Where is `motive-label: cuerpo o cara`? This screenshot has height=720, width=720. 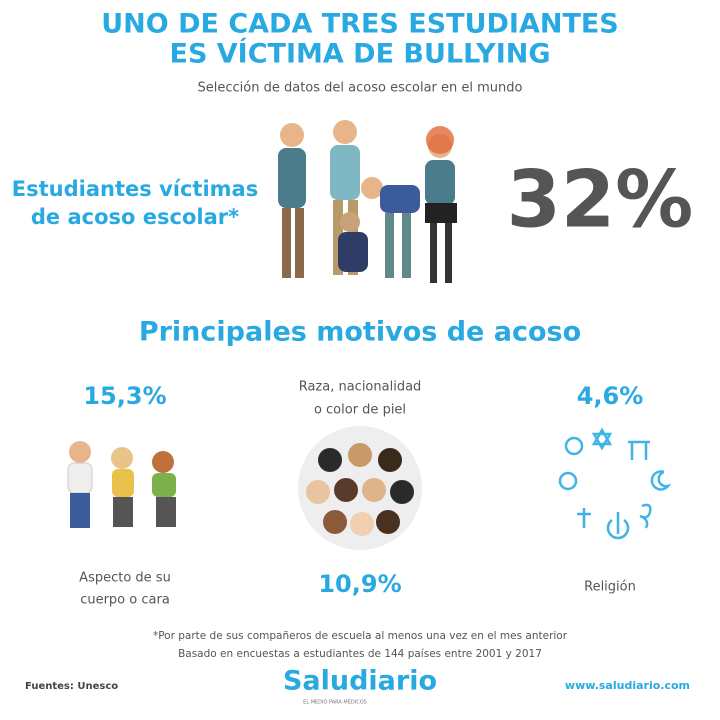
motive-label: cuerpo o cara is located at coordinates (125, 600).